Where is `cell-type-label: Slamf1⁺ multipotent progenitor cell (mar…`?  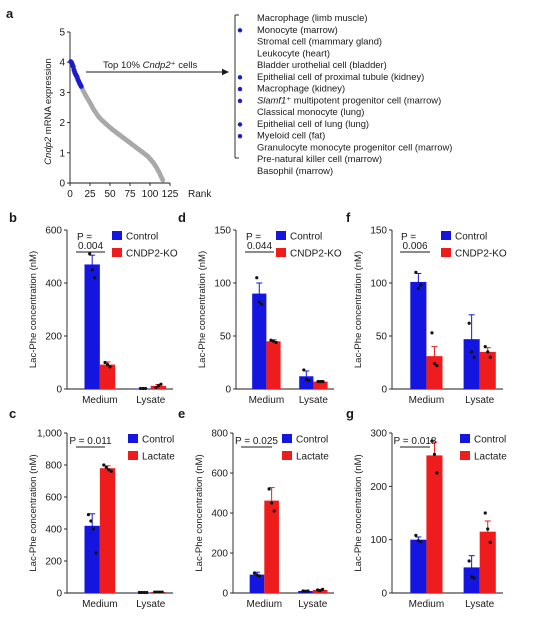 cell-type-label: Slamf1⁺ multipotent progenitor cell (mar… is located at coordinates (349, 99).